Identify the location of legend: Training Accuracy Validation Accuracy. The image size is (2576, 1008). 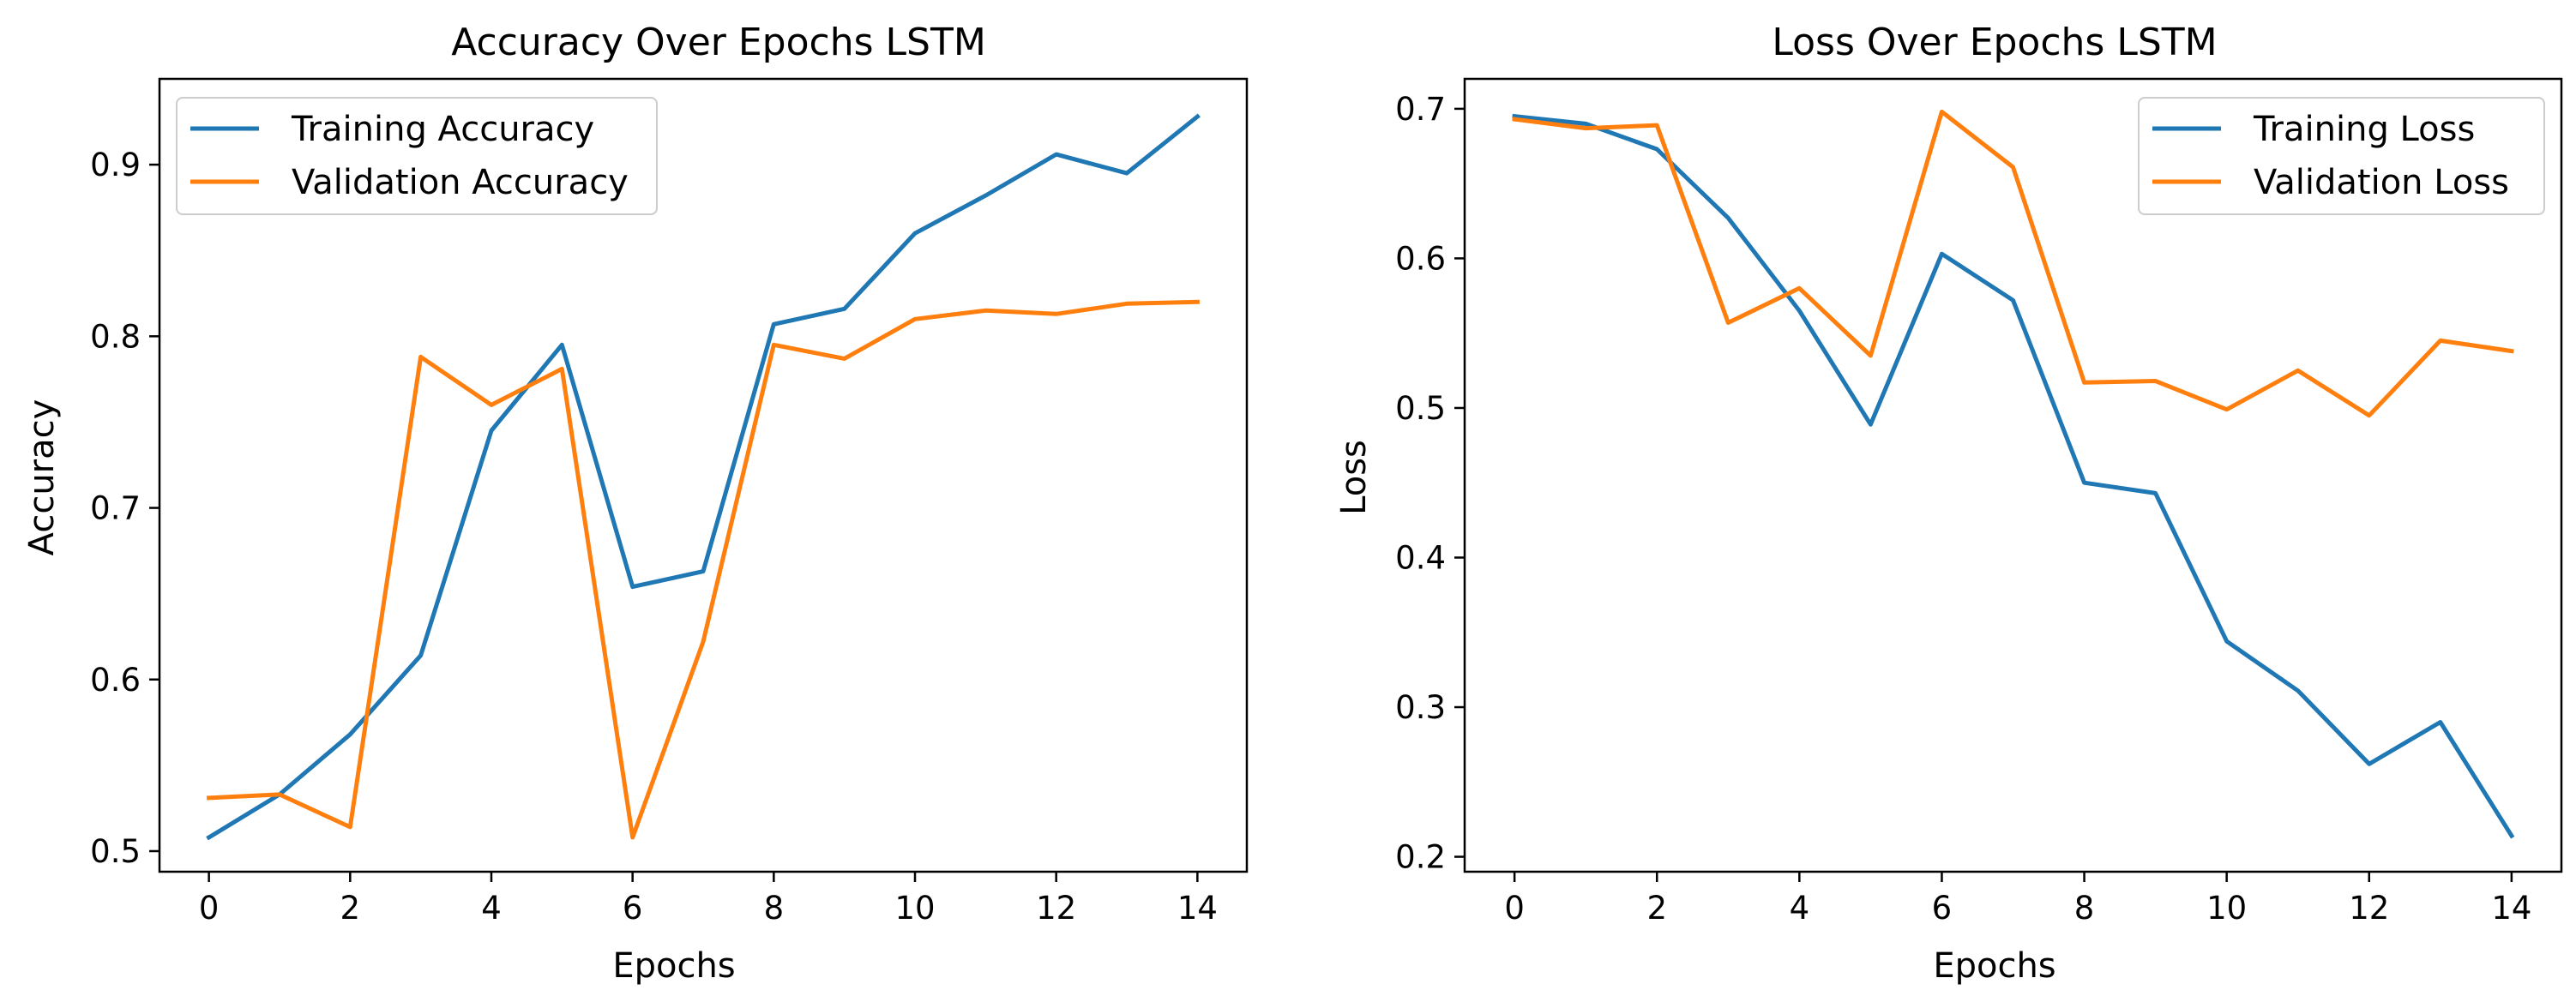
(417, 156).